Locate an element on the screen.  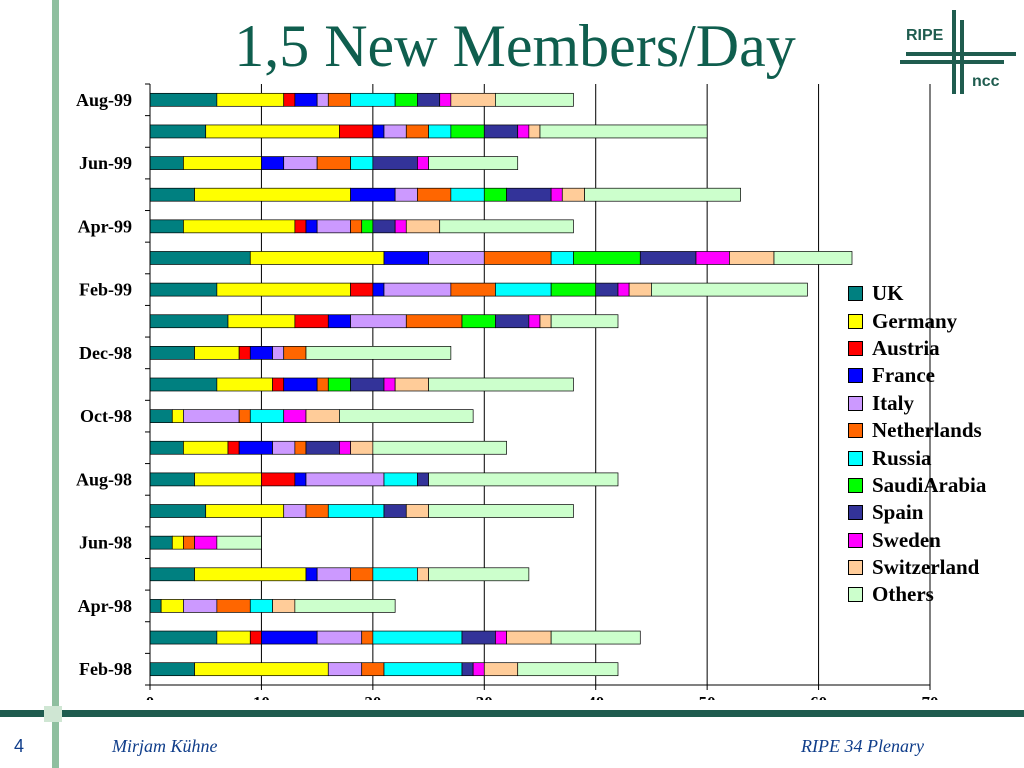
legend-item-others: Others is located at coordinates (917, 594).